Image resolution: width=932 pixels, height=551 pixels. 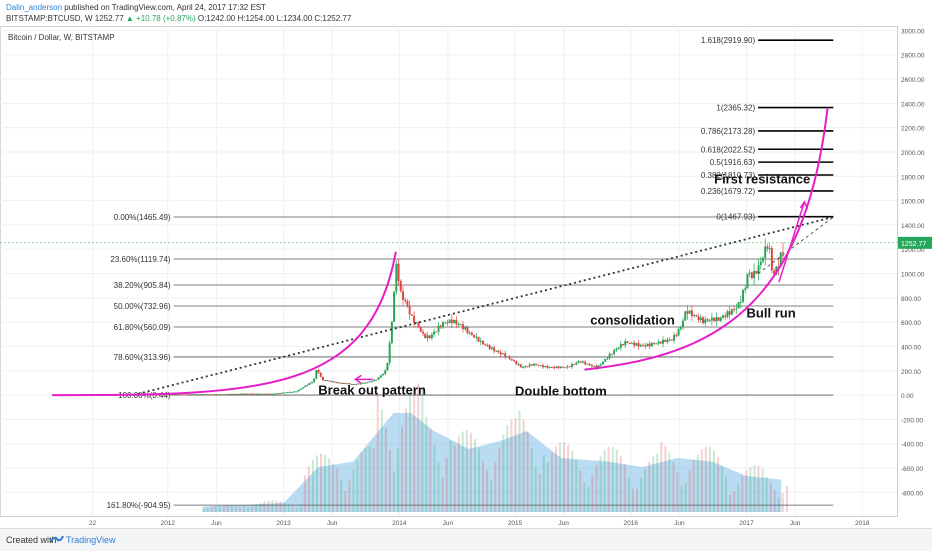 I want to click on chart-annotation: Double bottom, so click(x=561, y=390).